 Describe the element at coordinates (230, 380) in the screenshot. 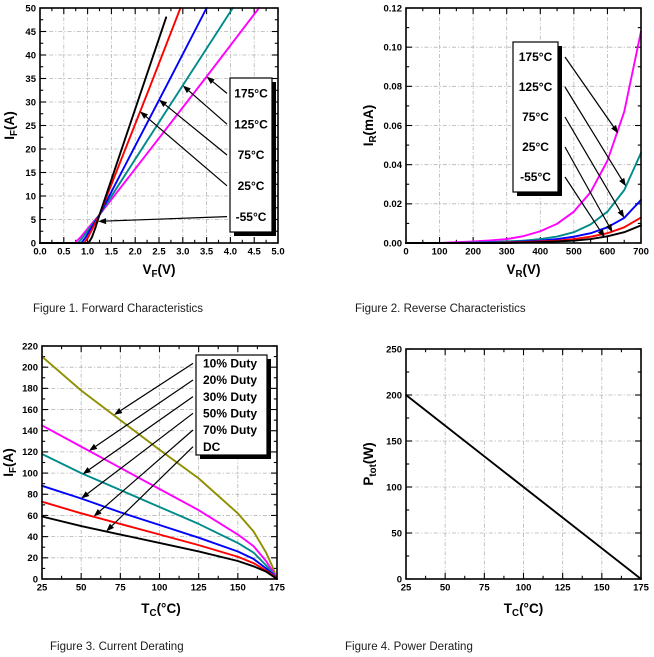

I see `legend-entry-20-duty: 20% Duty` at that location.